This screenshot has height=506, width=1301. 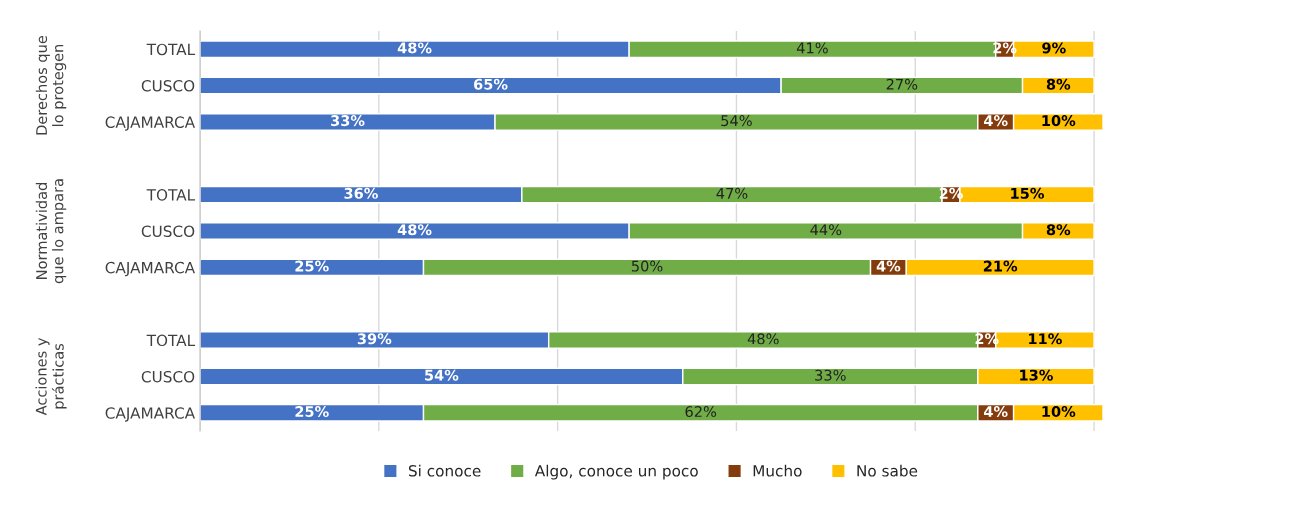 What do you see at coordinates (701, 412) in the screenshot?
I see `data-label: 62%` at bounding box center [701, 412].